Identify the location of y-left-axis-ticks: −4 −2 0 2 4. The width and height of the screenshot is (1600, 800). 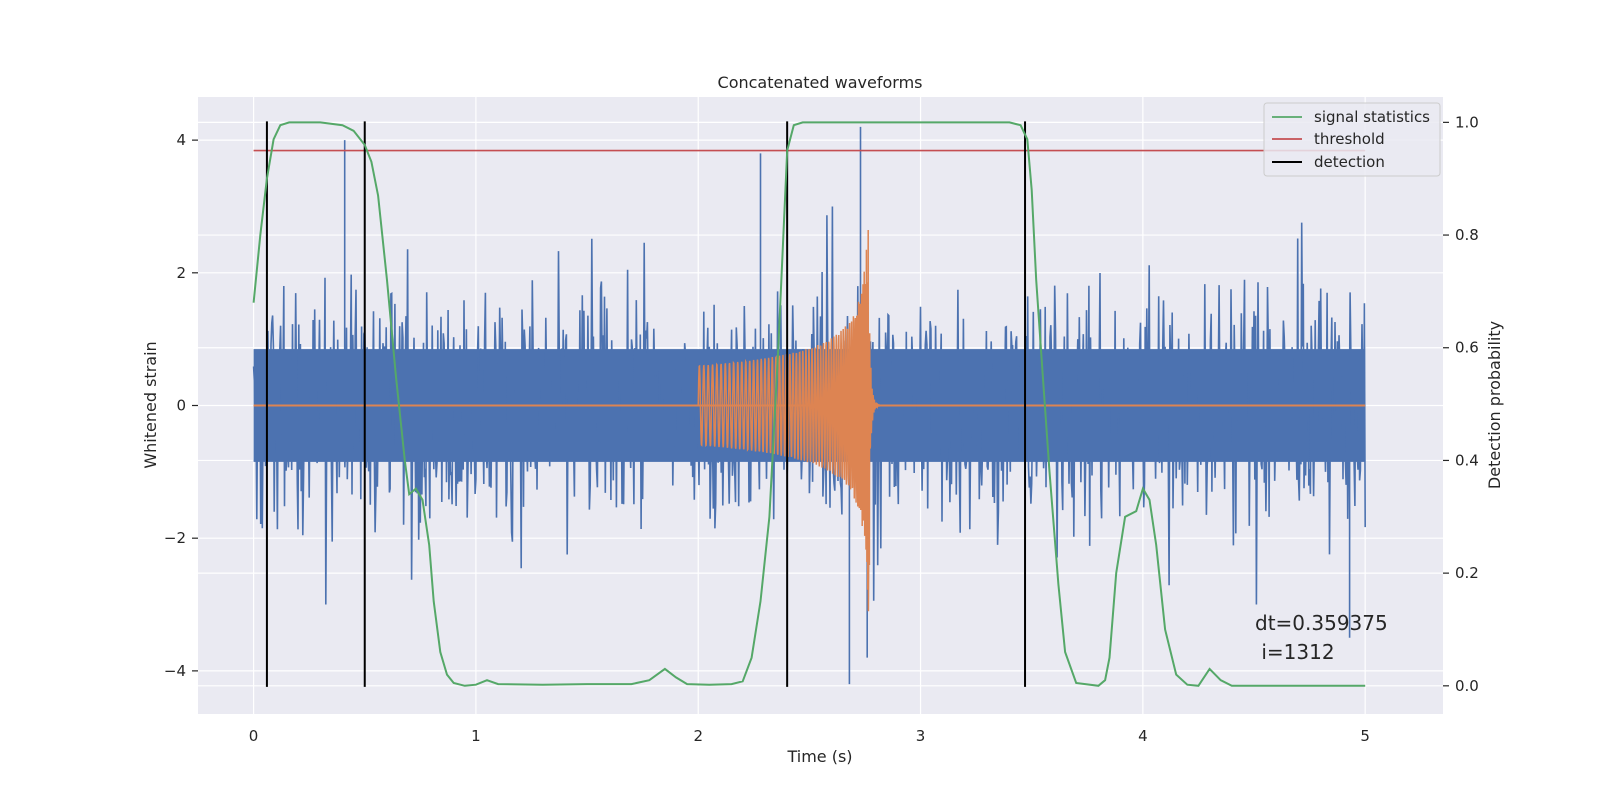
(181, 405).